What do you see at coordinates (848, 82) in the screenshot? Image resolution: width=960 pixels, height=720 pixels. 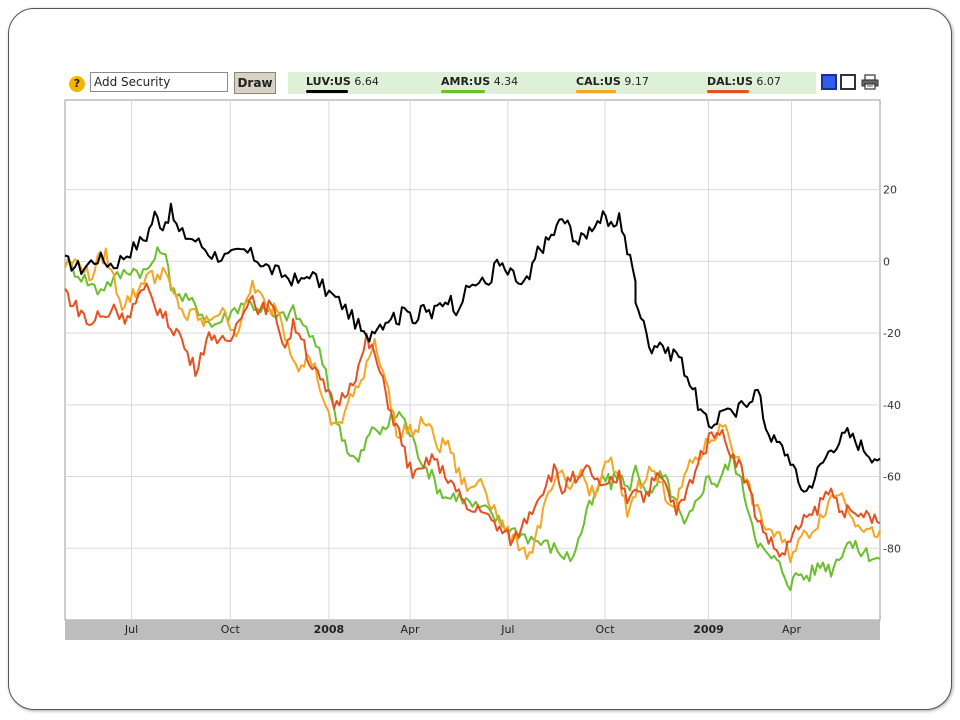 I see `white-square-icon` at bounding box center [848, 82].